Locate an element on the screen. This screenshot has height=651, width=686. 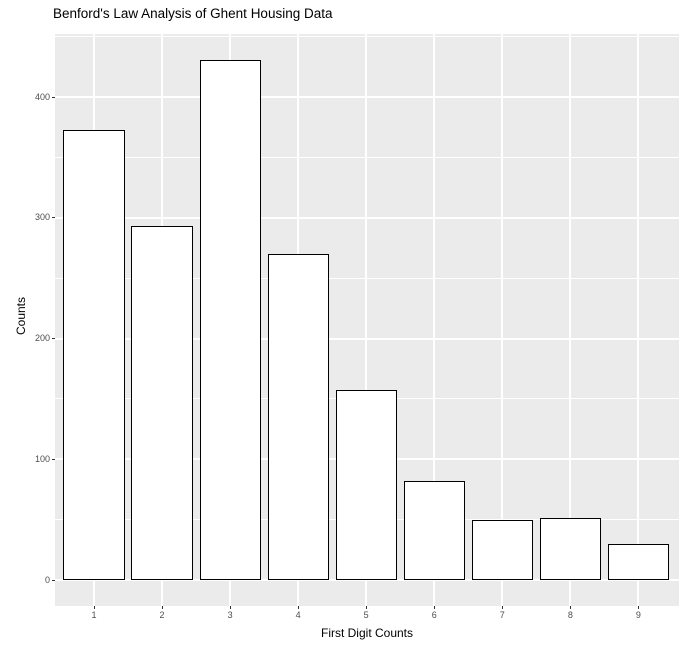
y-tick-label-400: 400 is located at coordinates (42, 96).